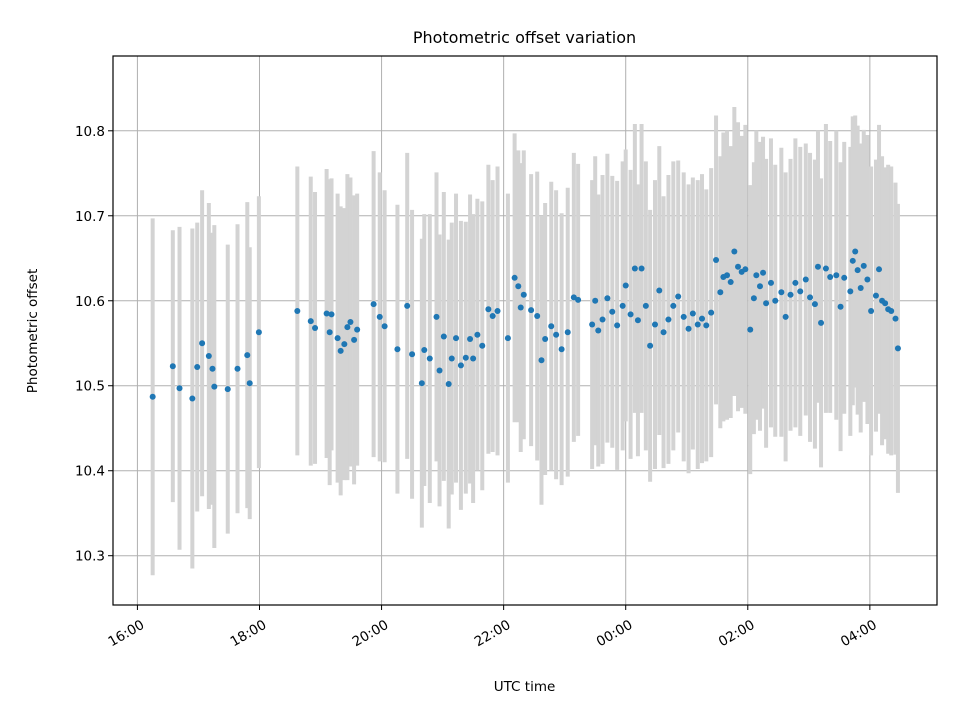 The image size is (960, 720). I want to click on x-axis: 16:00 18:00 20:00 22:00 00:00 02:00 04:00, so click(493, 627).